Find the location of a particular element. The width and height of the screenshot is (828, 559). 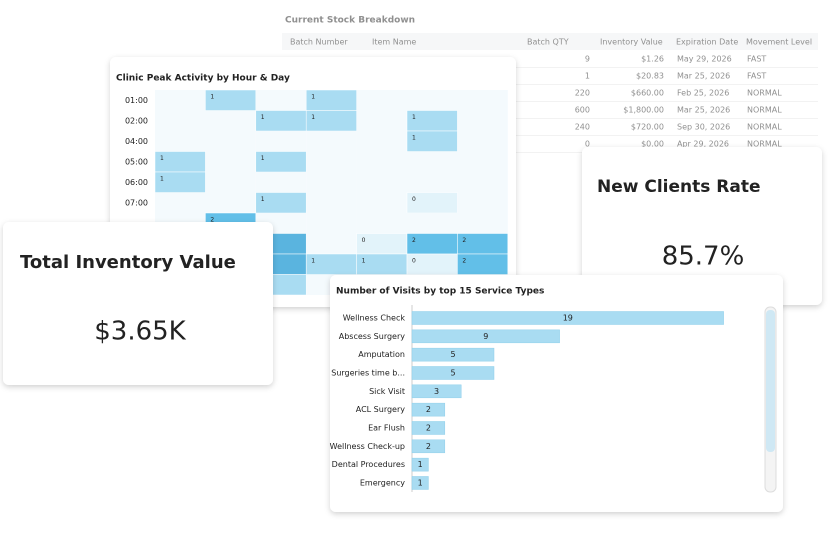

table-cell: 600 is located at coordinates (582, 110).